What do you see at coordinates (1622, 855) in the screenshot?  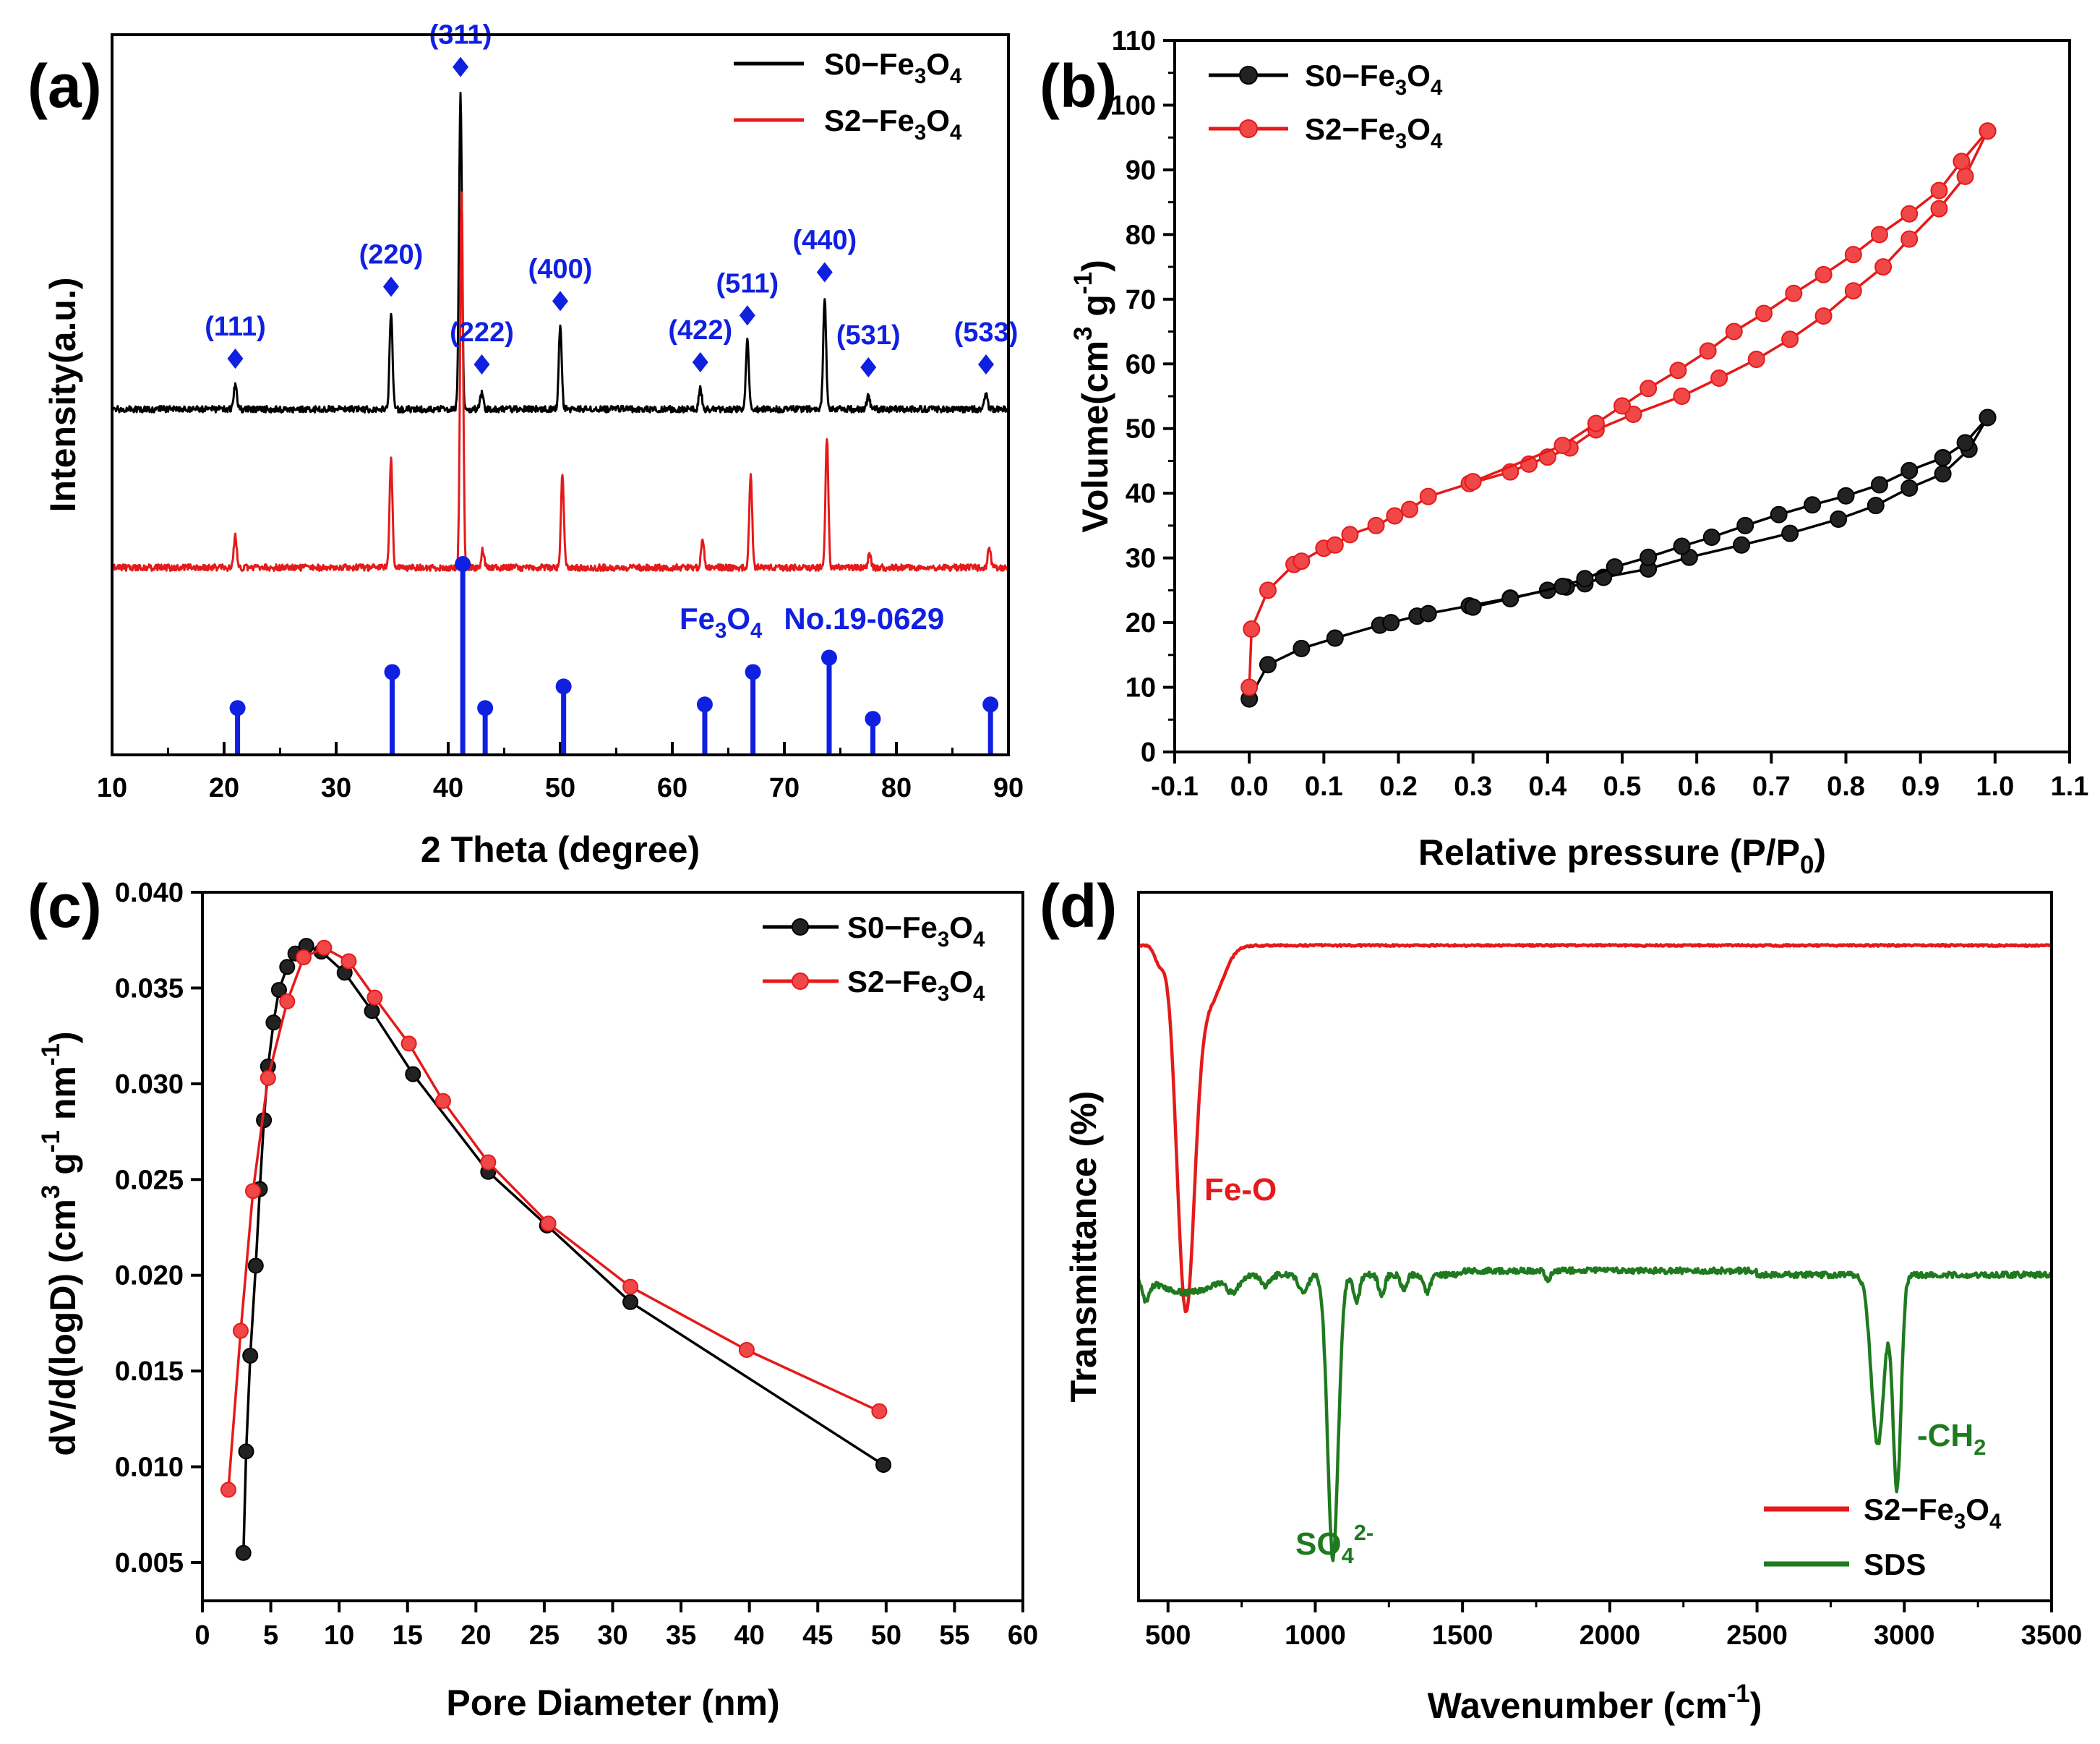 I see `x-axis-label: Relative pressure (P/P0)` at bounding box center [1622, 855].